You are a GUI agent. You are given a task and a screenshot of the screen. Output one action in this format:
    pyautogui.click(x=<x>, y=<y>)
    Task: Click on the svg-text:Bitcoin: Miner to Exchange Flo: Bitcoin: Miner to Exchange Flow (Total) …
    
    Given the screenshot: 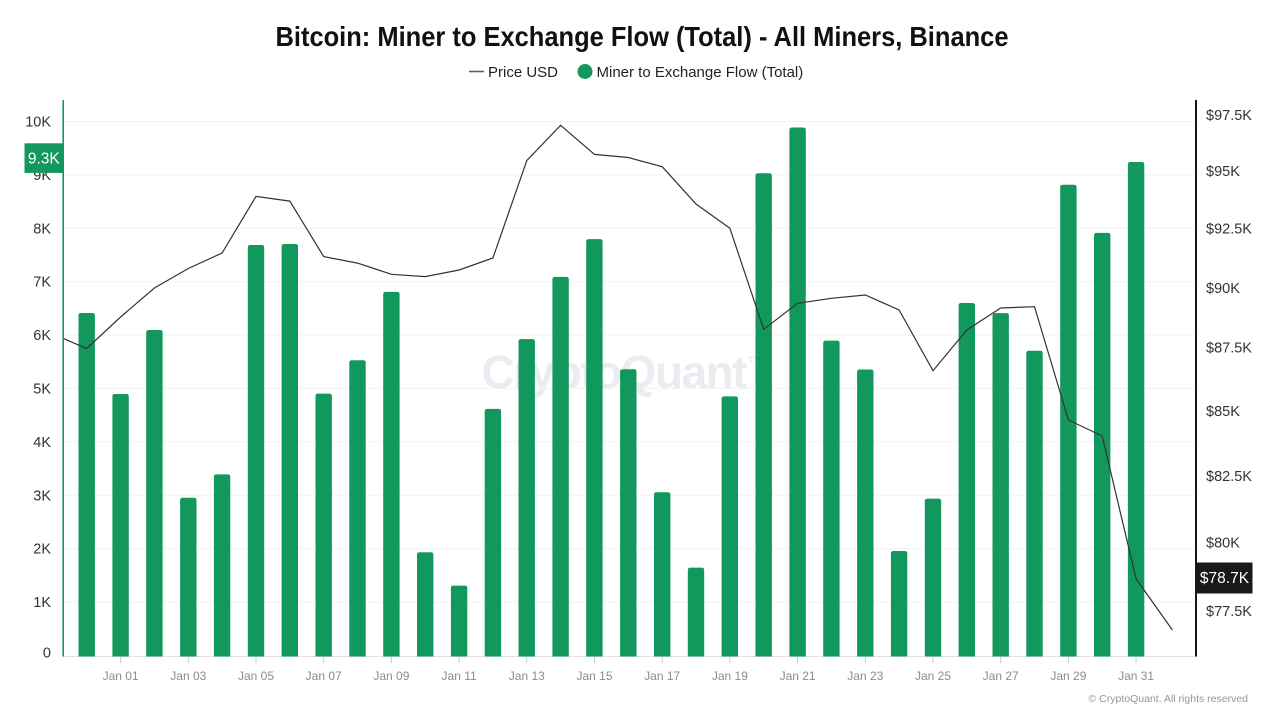 What is the action you would take?
    pyautogui.click(x=642, y=36)
    